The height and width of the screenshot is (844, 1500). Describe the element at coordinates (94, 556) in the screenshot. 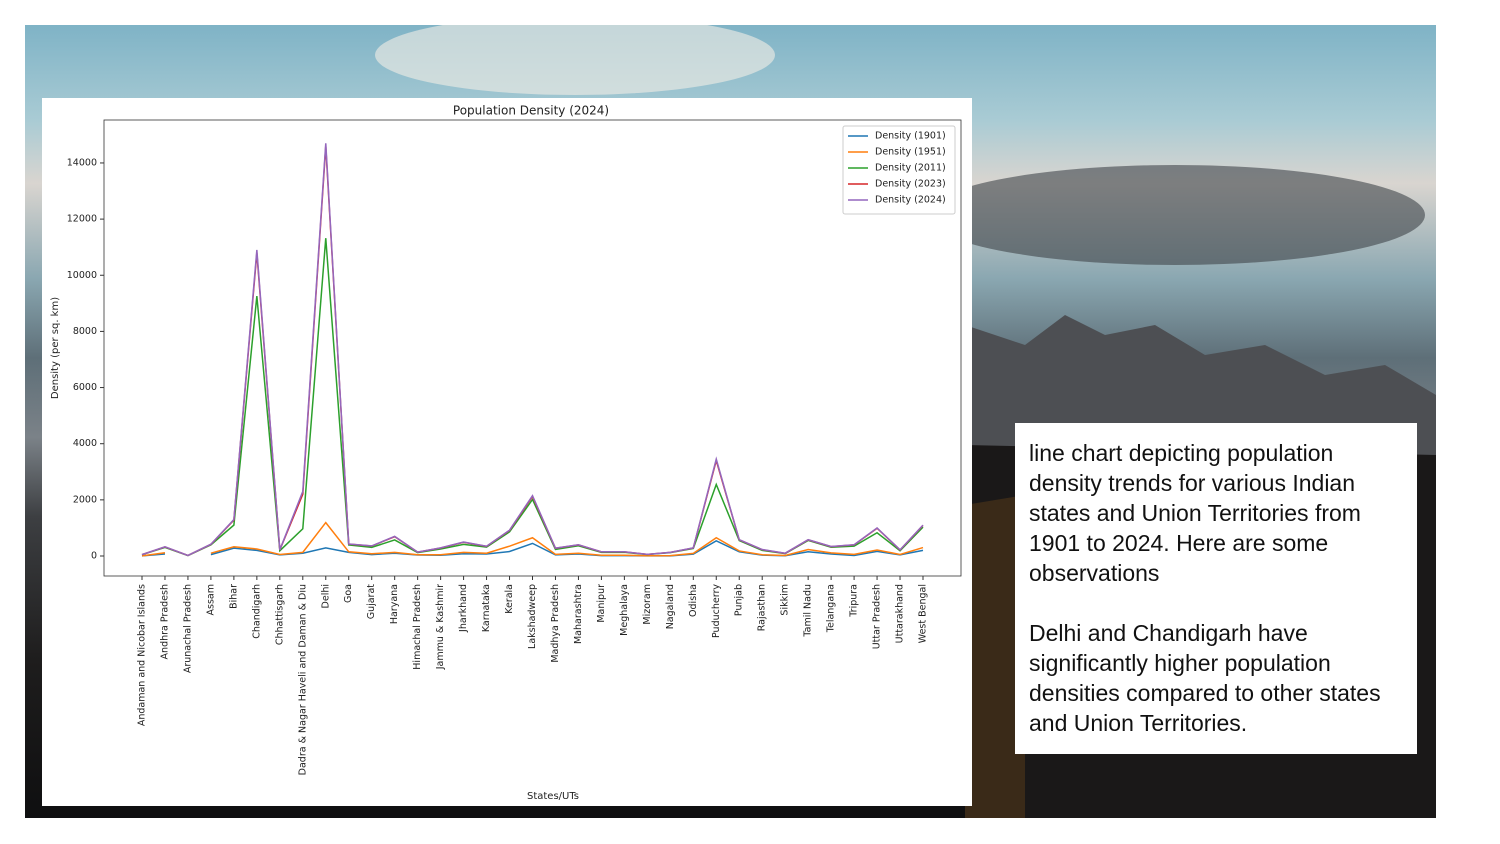

I see `y-tick-label: 0` at that location.